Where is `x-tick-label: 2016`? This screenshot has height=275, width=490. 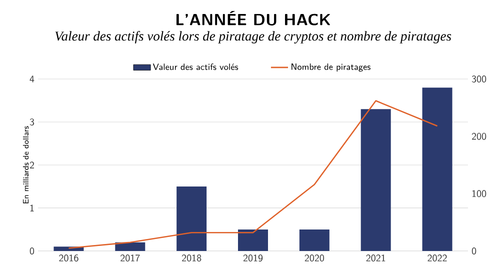 x-tick-label: 2016 is located at coordinates (68, 258).